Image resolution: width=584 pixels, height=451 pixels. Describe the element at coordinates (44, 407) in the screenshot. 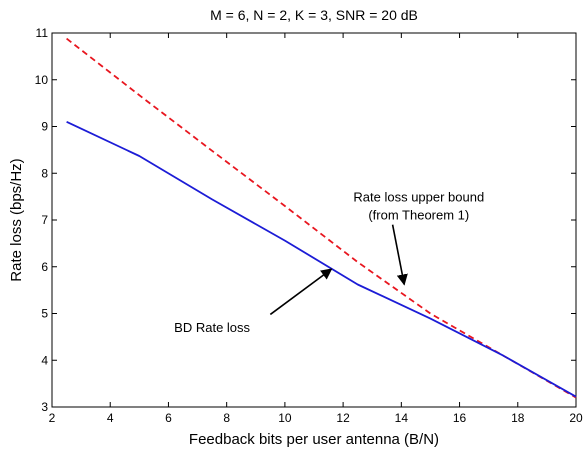

I see `y-tick-label: 3` at that location.